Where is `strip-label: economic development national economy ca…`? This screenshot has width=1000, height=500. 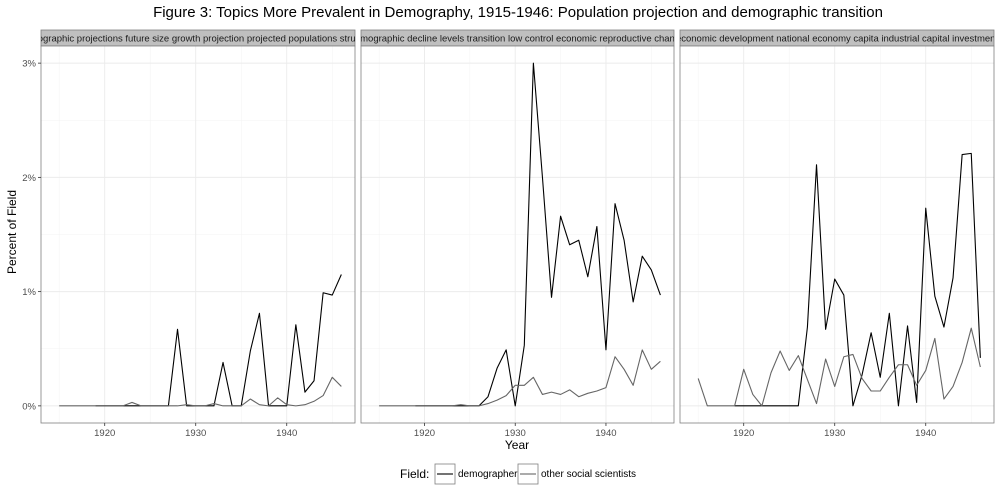 strip-label: economic development national economy ca… is located at coordinates (837, 39).